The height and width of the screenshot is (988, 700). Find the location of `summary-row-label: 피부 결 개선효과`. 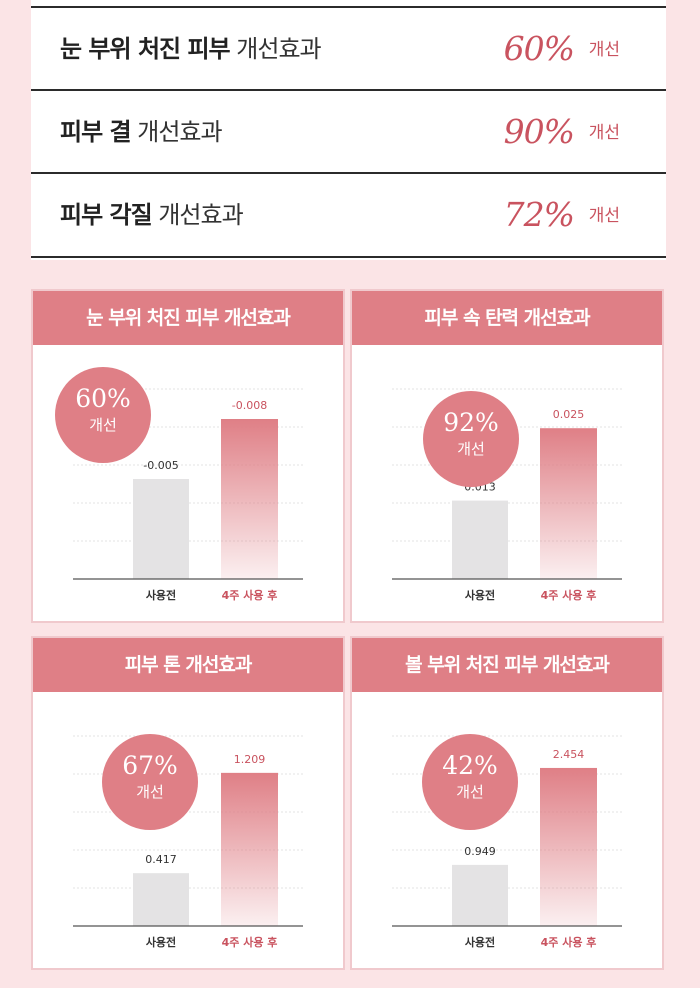

summary-row-label: 피부 결 개선효과 is located at coordinates (141, 132).